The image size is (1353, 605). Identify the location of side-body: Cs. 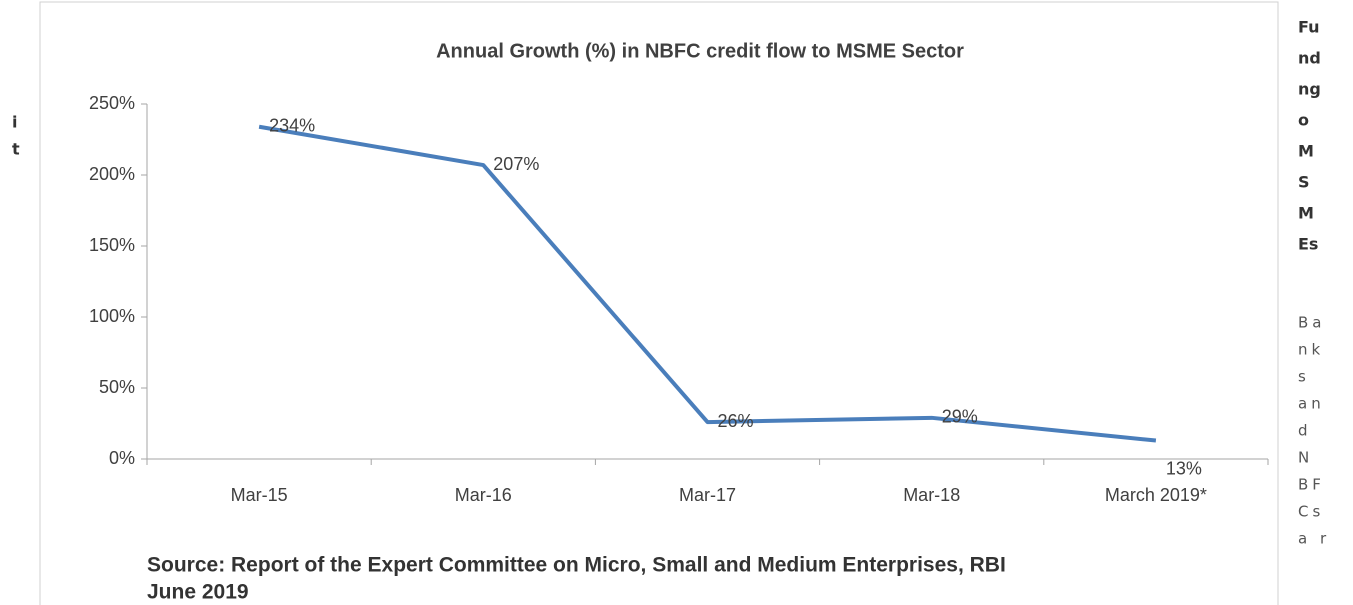
(1311, 512).